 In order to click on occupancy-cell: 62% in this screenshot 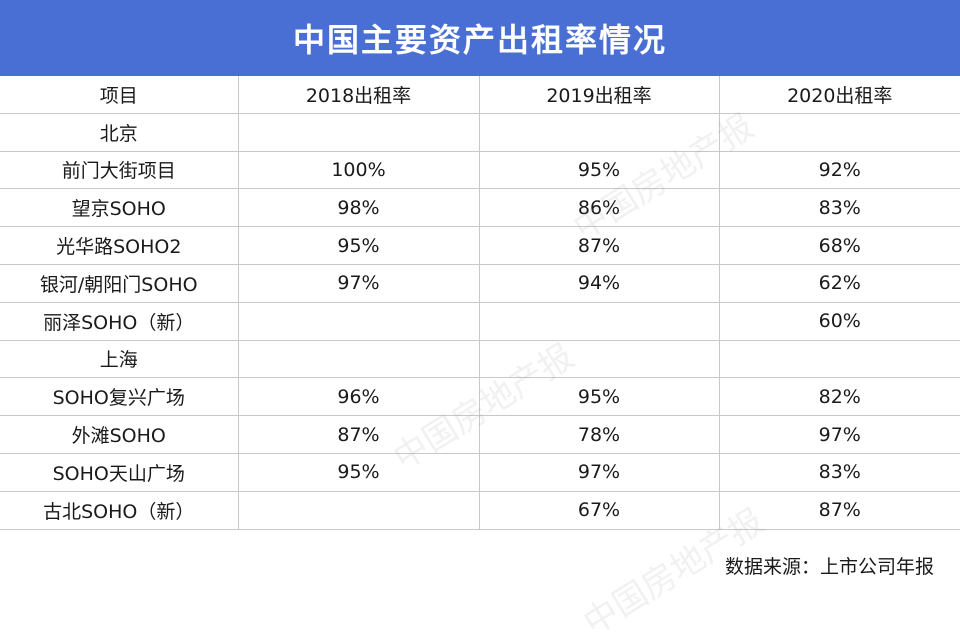, I will do `click(839, 283)`.